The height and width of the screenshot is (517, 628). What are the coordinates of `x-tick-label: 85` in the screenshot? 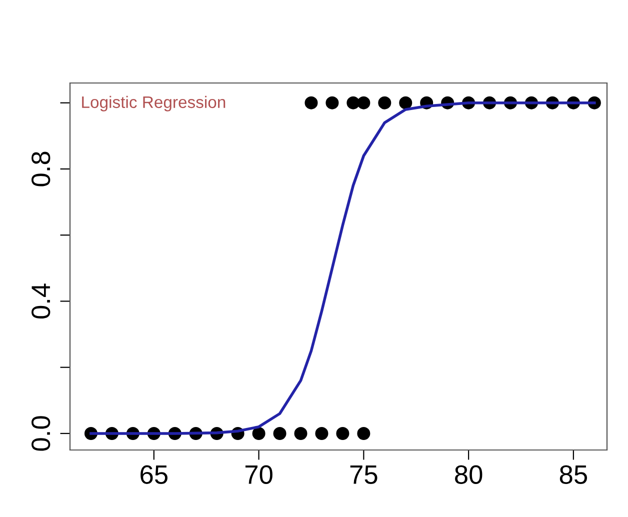 It's located at (574, 474).